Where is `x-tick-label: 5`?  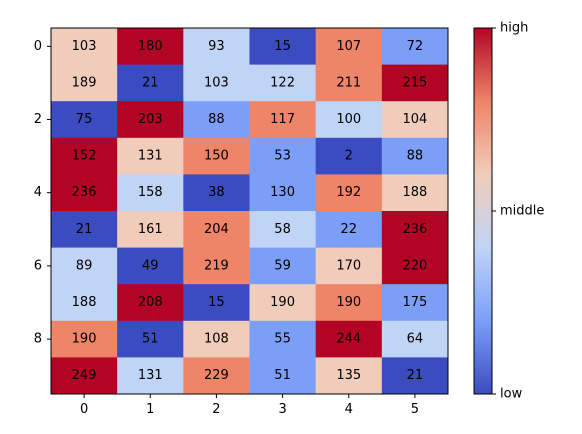
x-tick-label: 5 is located at coordinates (415, 409).